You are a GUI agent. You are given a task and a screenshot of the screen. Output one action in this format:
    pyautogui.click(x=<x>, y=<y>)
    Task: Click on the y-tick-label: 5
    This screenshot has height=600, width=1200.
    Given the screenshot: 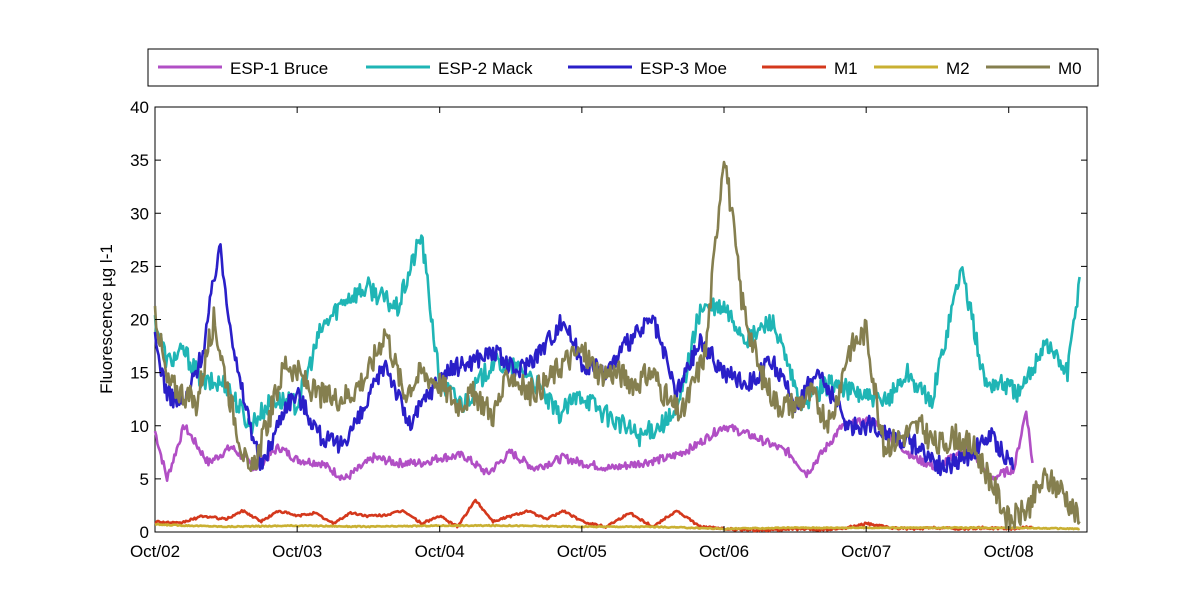 What is the action you would take?
    pyautogui.click(x=144, y=479)
    